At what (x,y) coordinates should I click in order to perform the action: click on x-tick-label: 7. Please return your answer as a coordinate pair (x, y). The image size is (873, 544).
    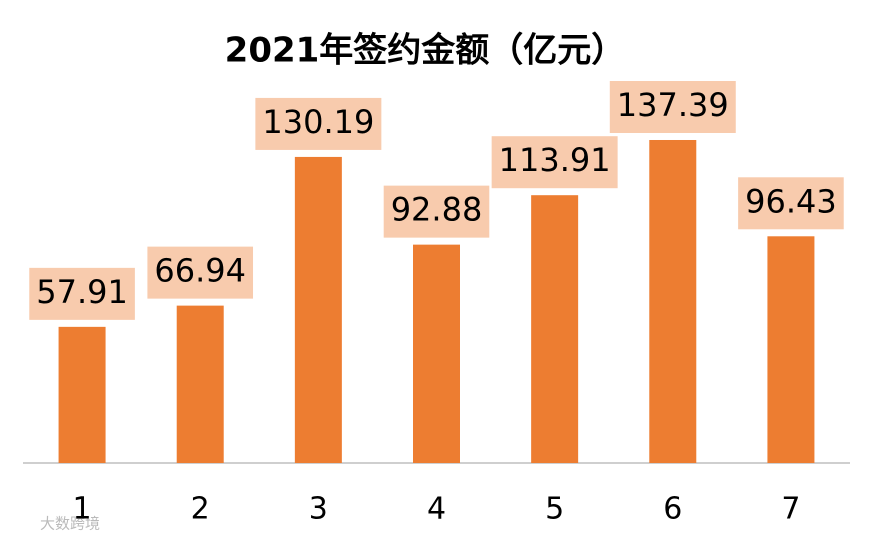
    Looking at the image, I should click on (790, 509).